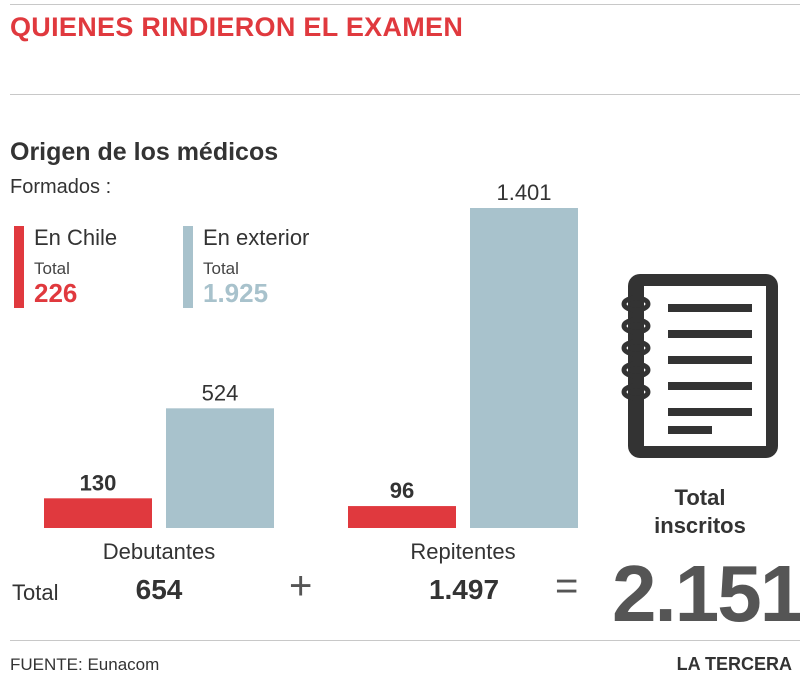  What do you see at coordinates (463, 551) in the screenshot?
I see `category-label-repitentes: Repitentes` at bounding box center [463, 551].